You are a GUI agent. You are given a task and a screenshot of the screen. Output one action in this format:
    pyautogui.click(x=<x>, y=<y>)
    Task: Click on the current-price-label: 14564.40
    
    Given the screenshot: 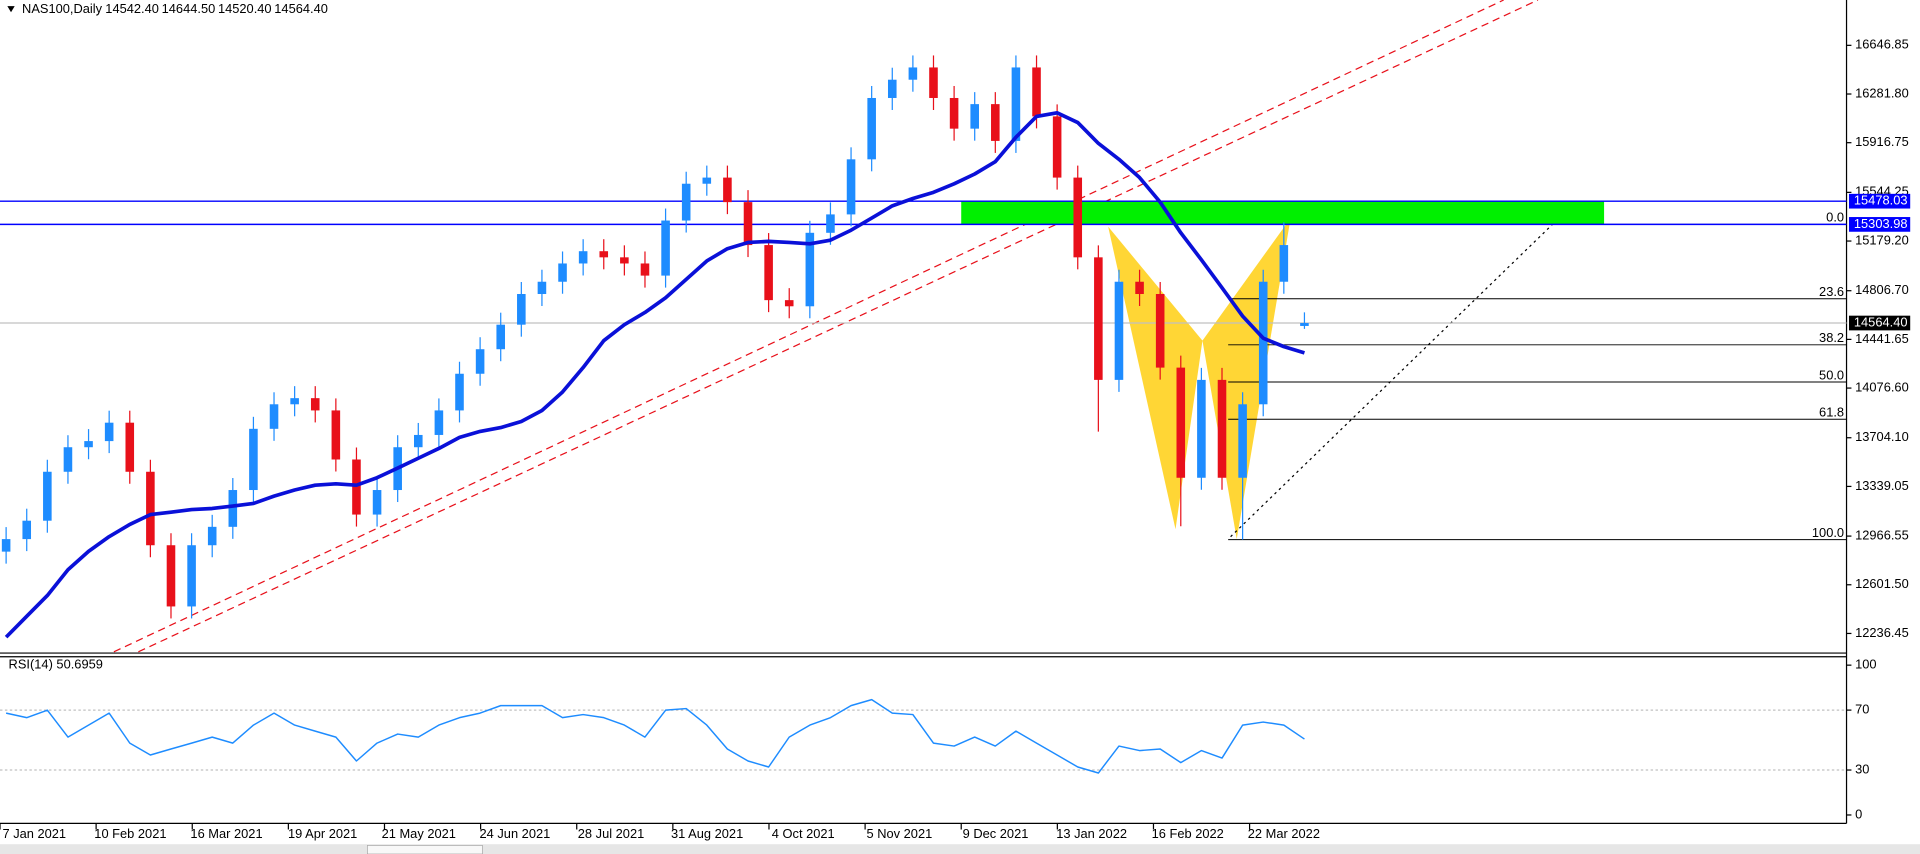 What is the action you would take?
    pyautogui.click(x=1881, y=321)
    